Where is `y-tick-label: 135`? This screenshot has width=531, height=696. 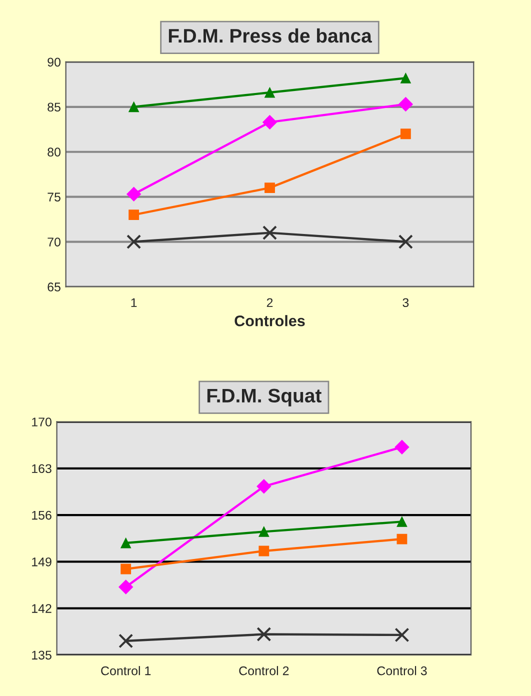
y-tick-label: 135 is located at coordinates (42, 655).